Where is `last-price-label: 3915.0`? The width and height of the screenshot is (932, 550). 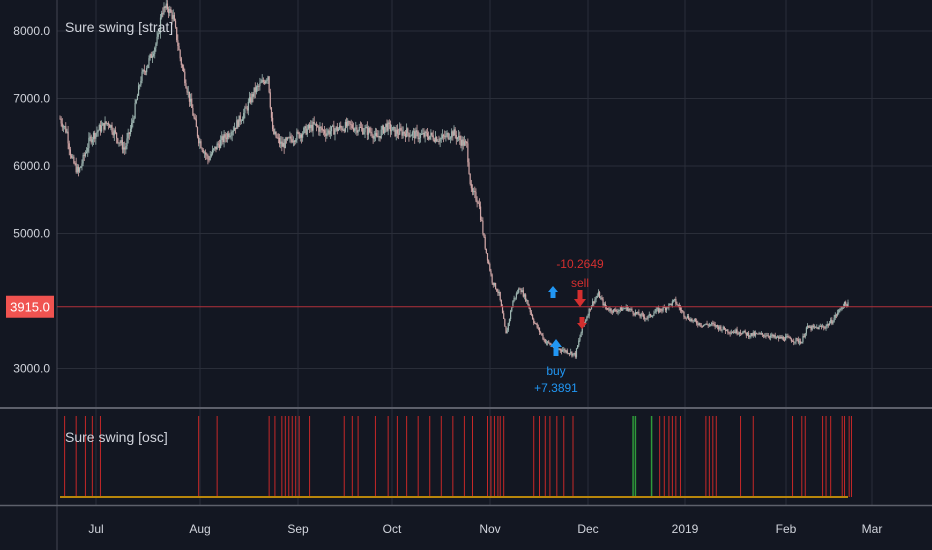 last-price-label: 3915.0 is located at coordinates (30, 307).